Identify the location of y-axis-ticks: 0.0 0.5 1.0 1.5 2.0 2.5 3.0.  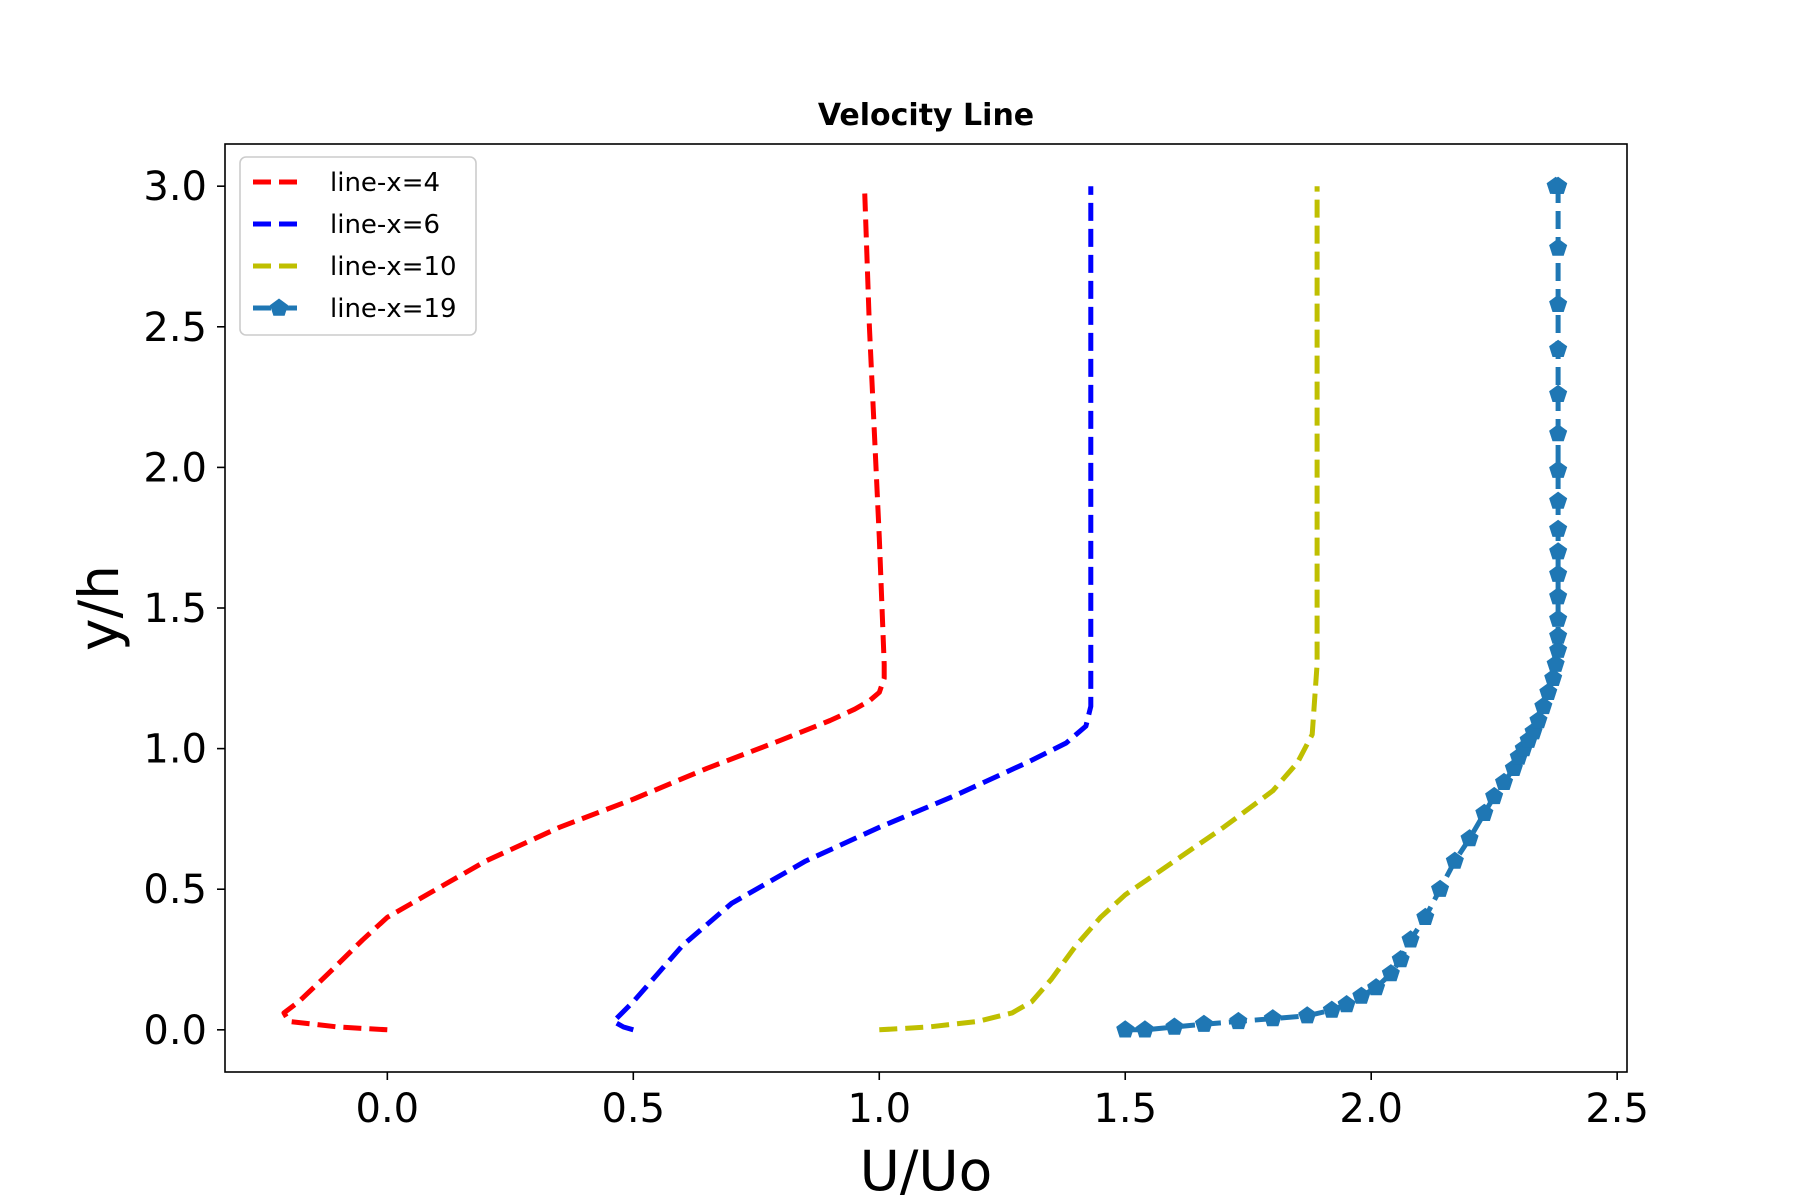
(184, 609).